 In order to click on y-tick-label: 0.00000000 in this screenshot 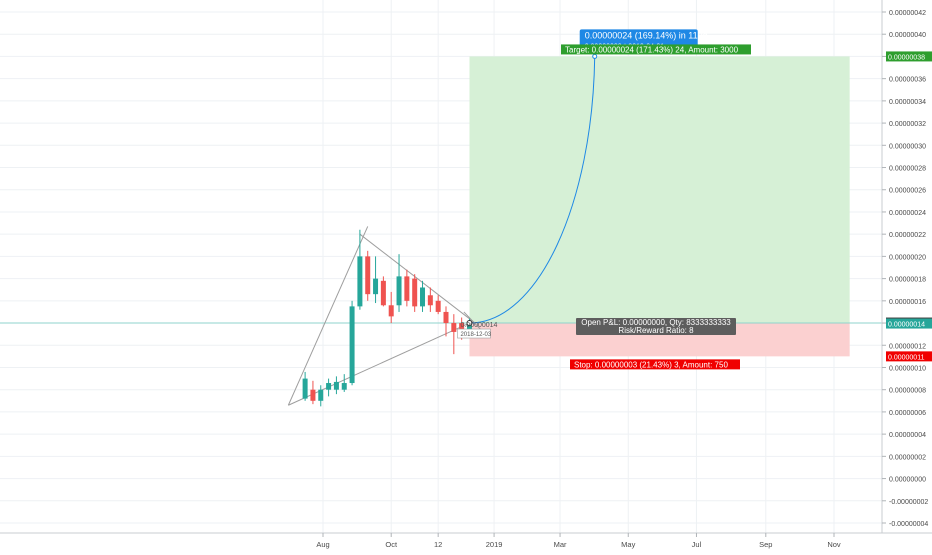, I will do `click(907, 480)`.